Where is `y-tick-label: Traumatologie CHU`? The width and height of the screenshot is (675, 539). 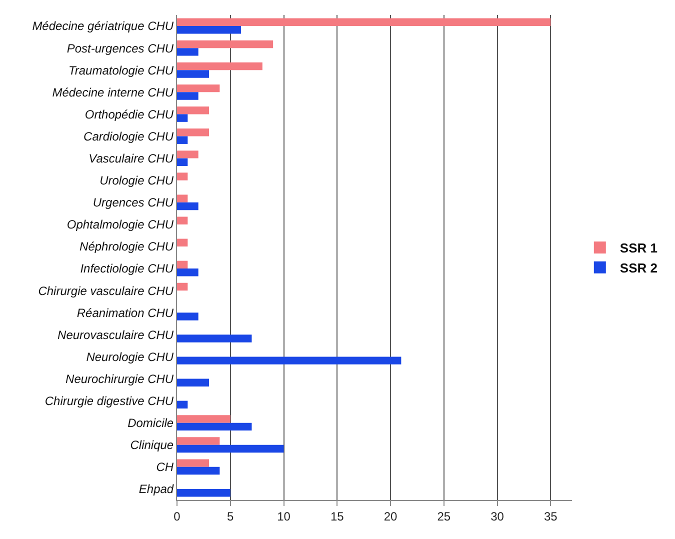 y-tick-label: Traumatologie CHU is located at coordinates (121, 70).